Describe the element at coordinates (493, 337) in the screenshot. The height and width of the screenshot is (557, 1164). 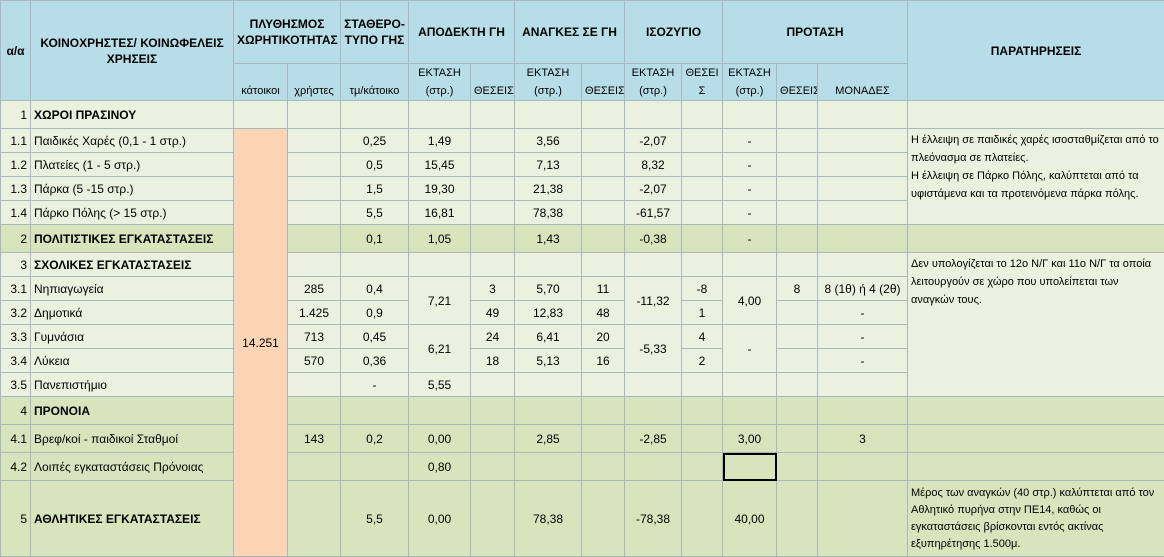
I see `cell: 24` at that location.